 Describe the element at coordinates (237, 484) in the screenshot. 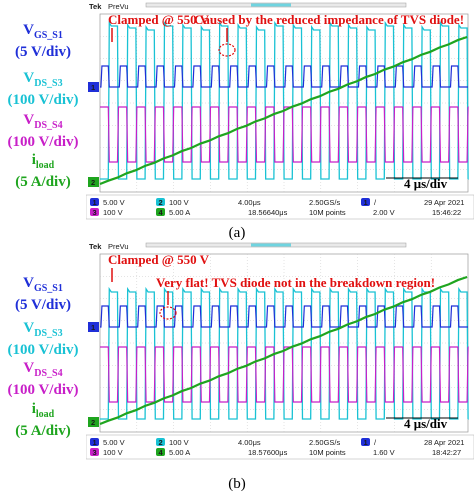

I see `caption-b: (b)` at that location.